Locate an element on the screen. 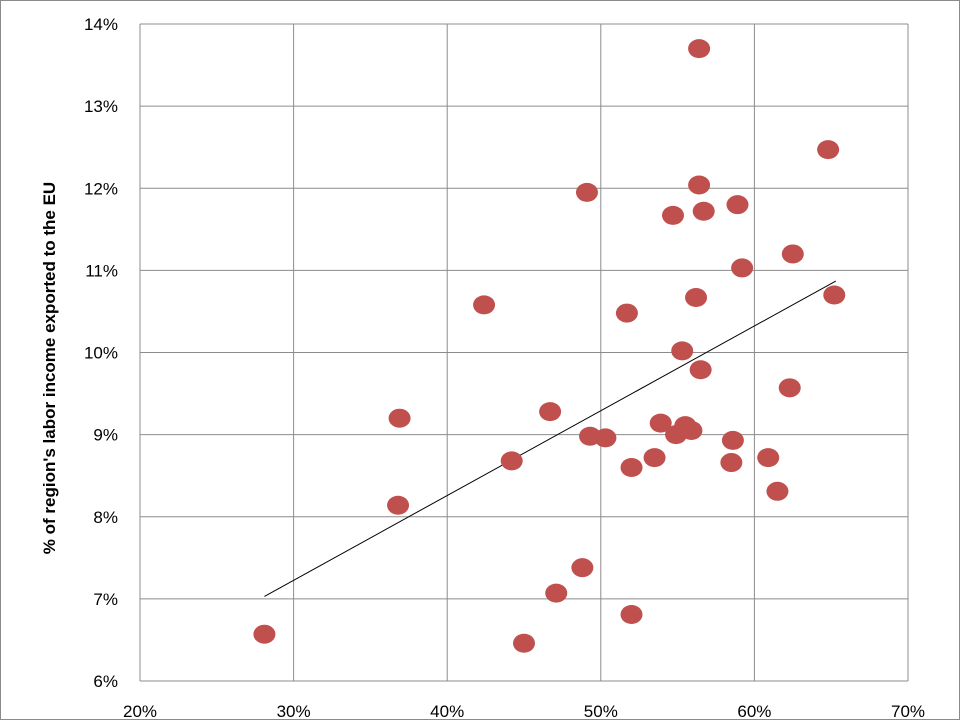  x-tick-label: 40% is located at coordinates (447, 711).